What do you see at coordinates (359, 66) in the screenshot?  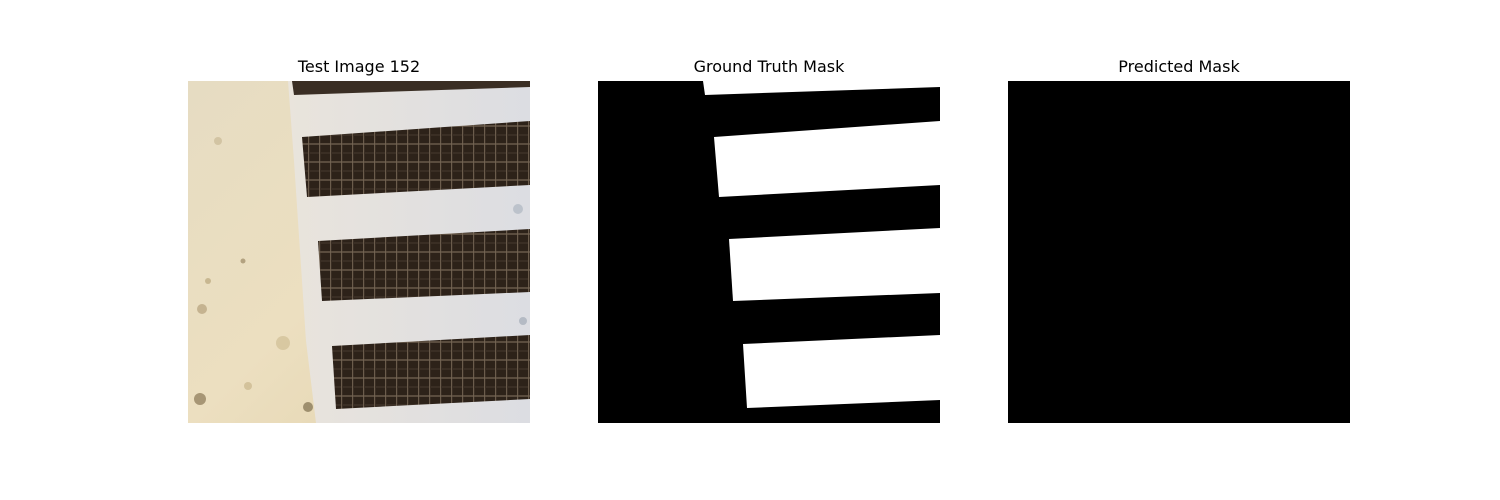 I see `test-image-title: Test Image 152` at bounding box center [359, 66].